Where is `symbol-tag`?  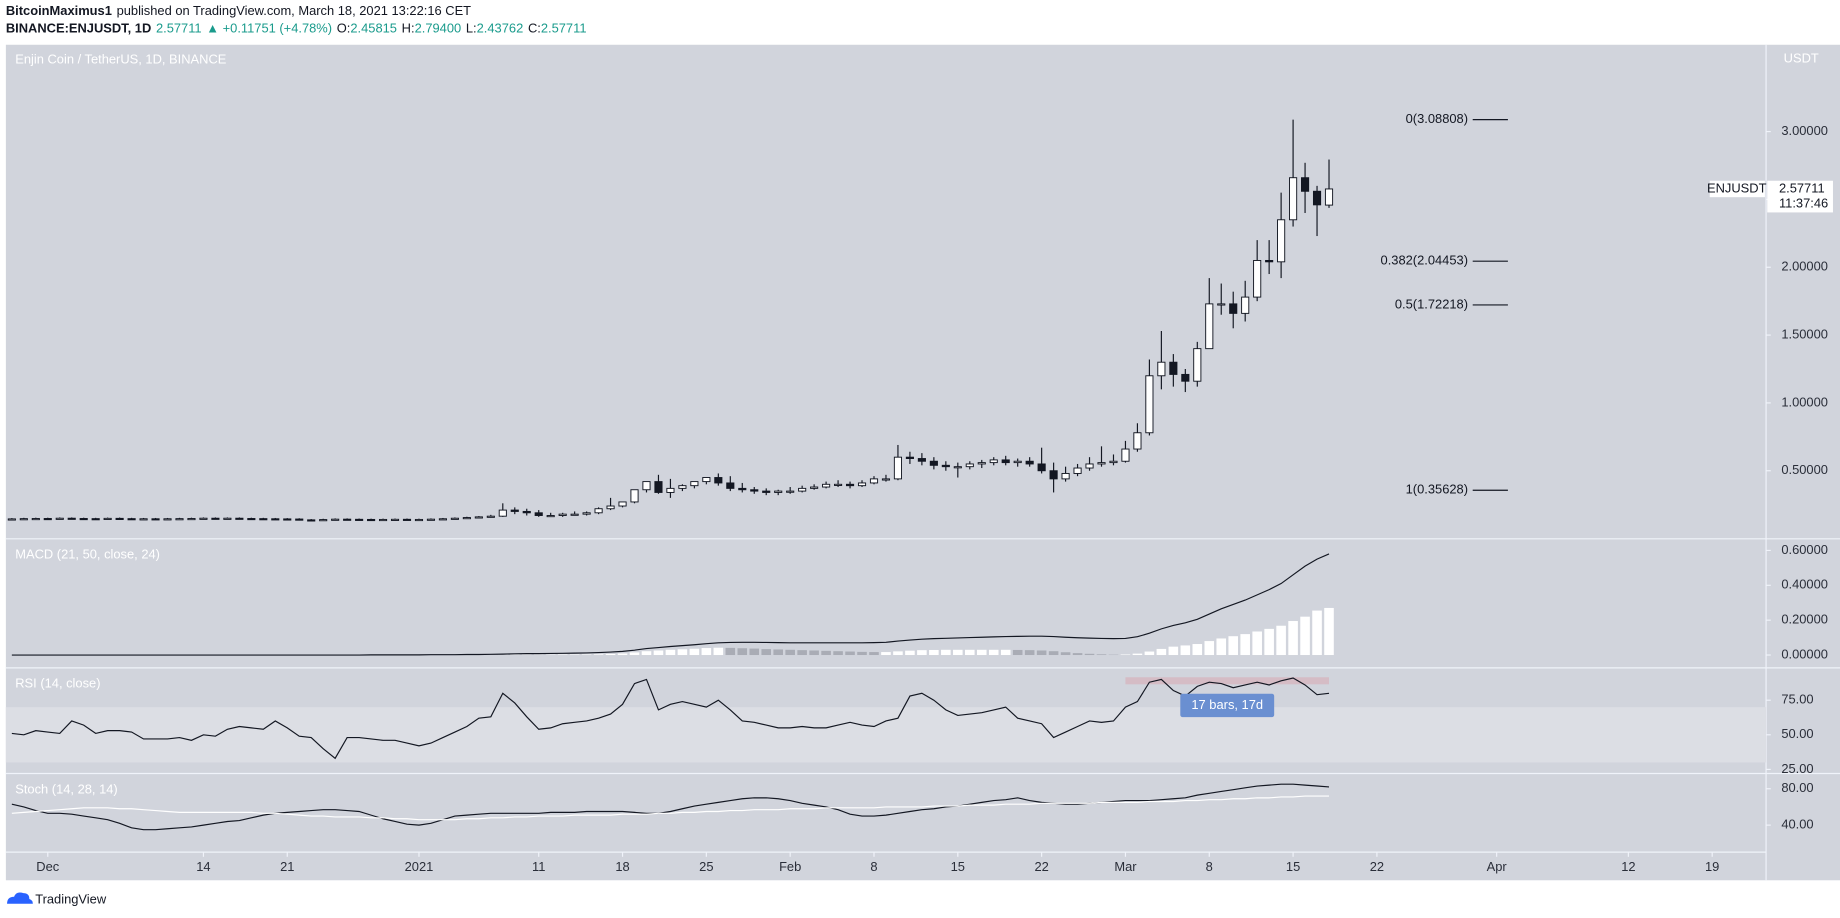 symbol-tag is located at coordinates (1737, 189).